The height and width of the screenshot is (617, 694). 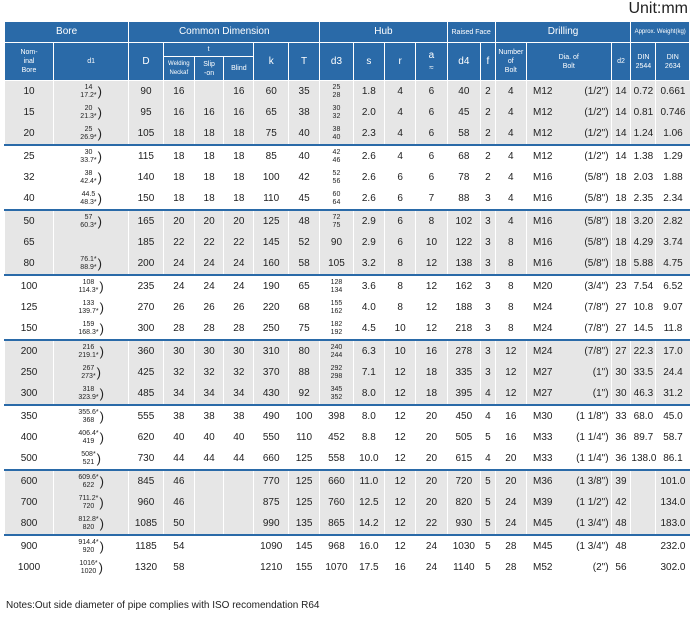 I want to click on t-slip-on-cell: 18, so click(x=208, y=155).